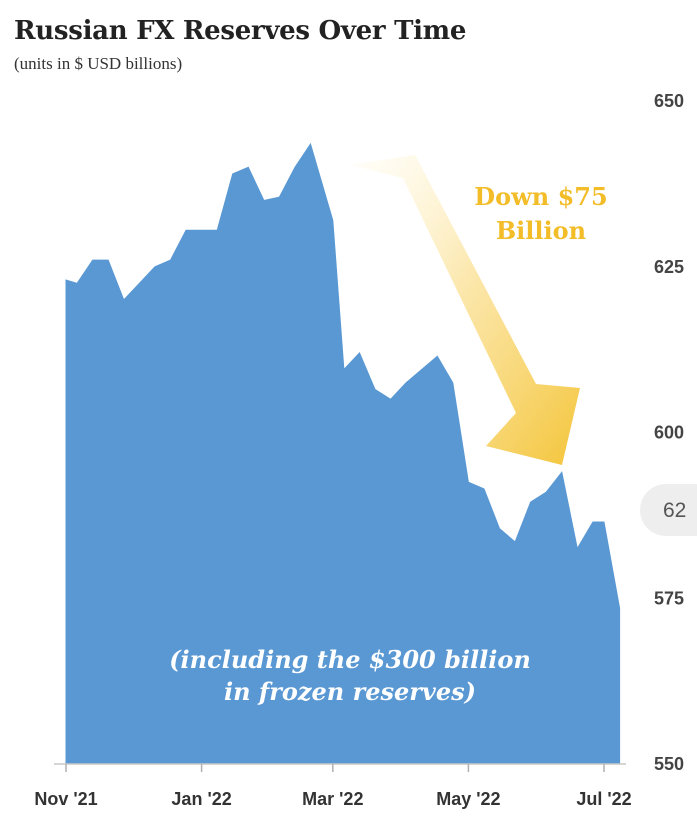 The image size is (697, 825). Describe the element at coordinates (674, 510) in the screenshot. I see `value-bubble-text: 62` at that location.